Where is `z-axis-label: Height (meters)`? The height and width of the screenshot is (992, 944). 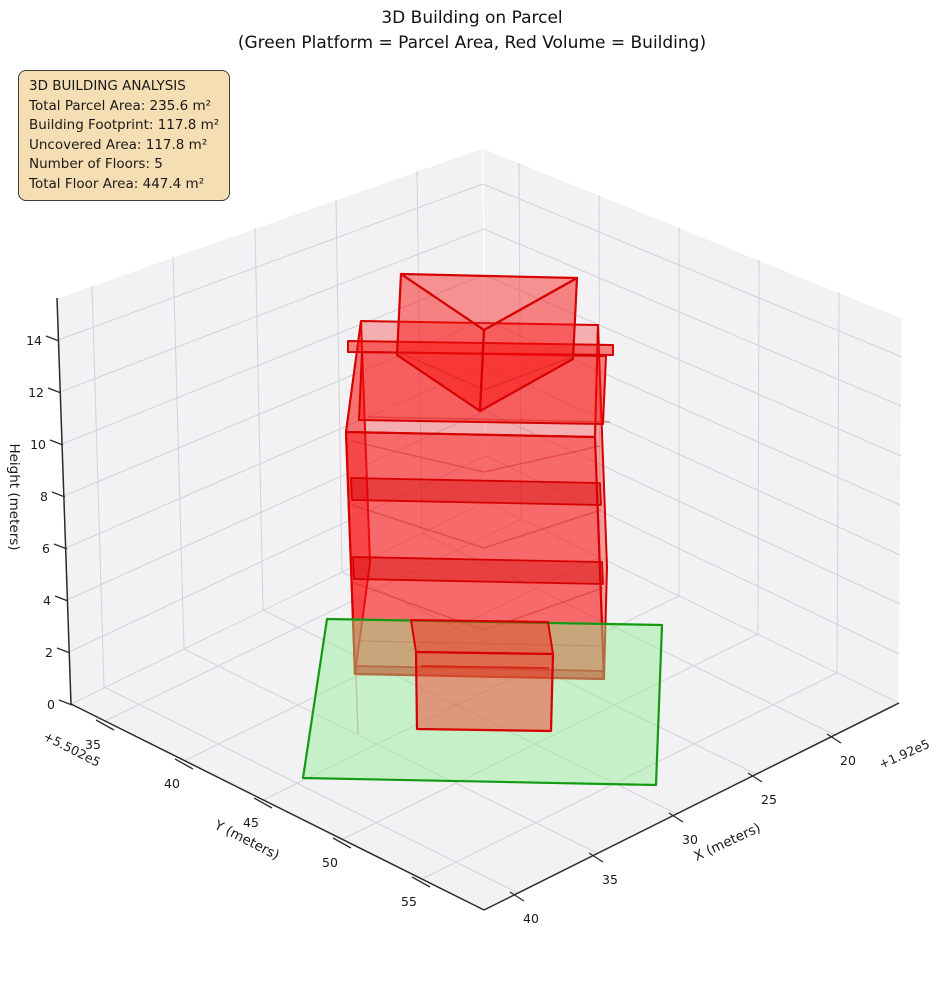 z-axis-label: Height (meters) is located at coordinates (14, 496).